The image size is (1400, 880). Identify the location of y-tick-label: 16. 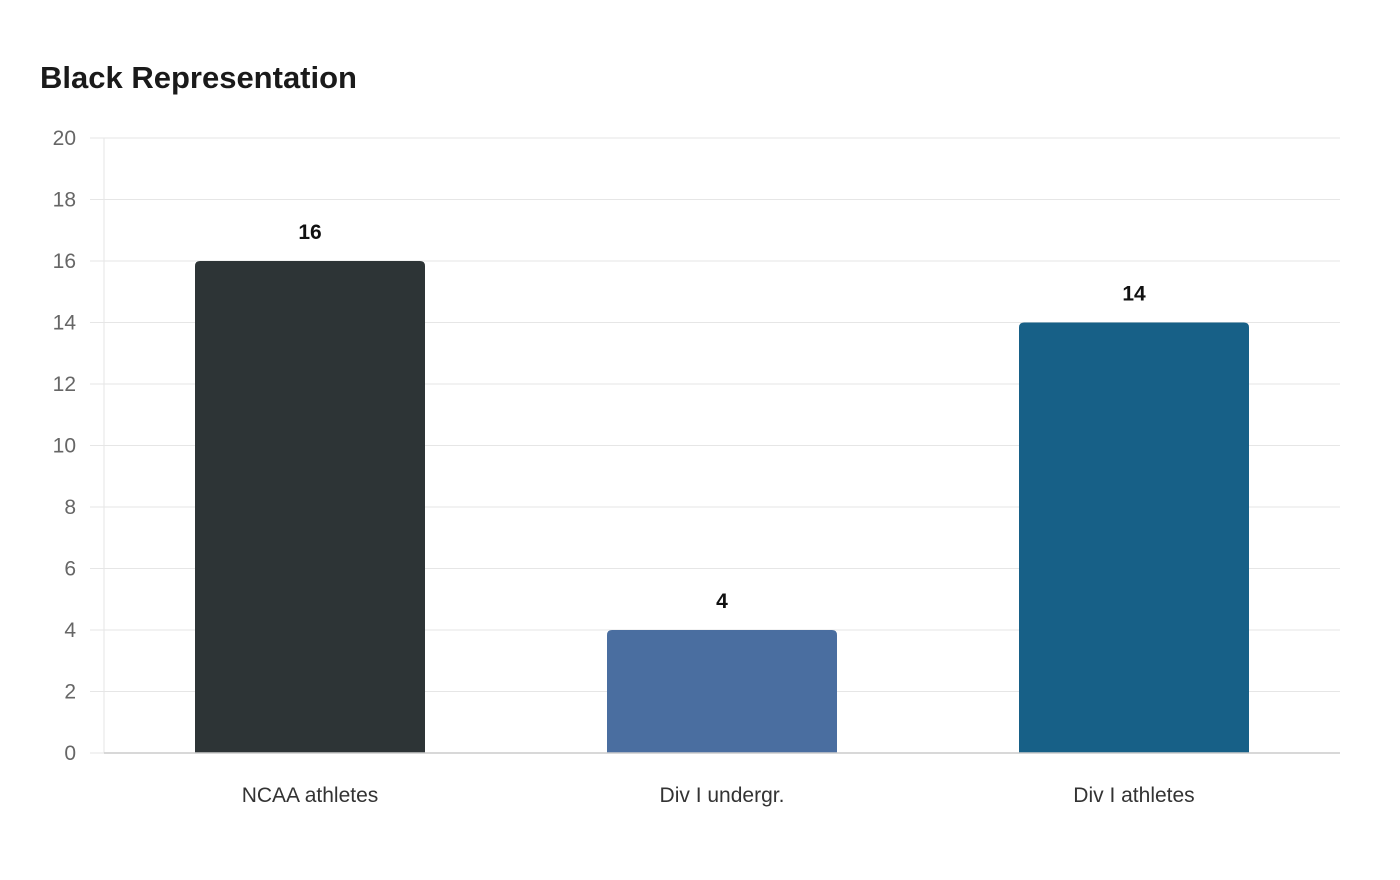
(64, 261).